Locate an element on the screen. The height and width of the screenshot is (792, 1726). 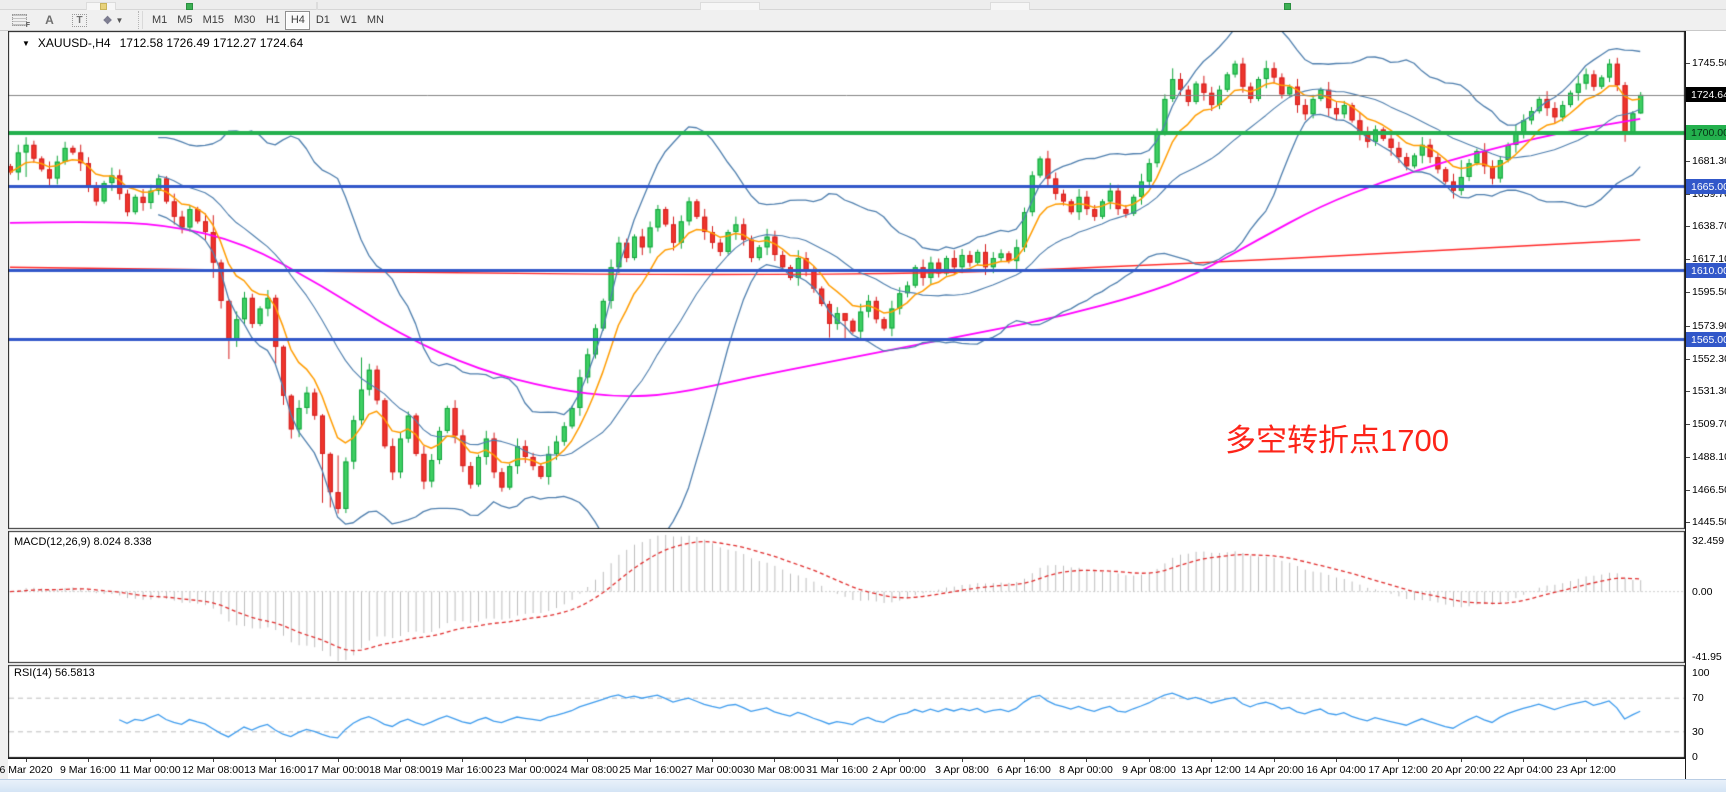
time-tick-label: 2 Apr 00:00 is located at coordinates (899, 770).